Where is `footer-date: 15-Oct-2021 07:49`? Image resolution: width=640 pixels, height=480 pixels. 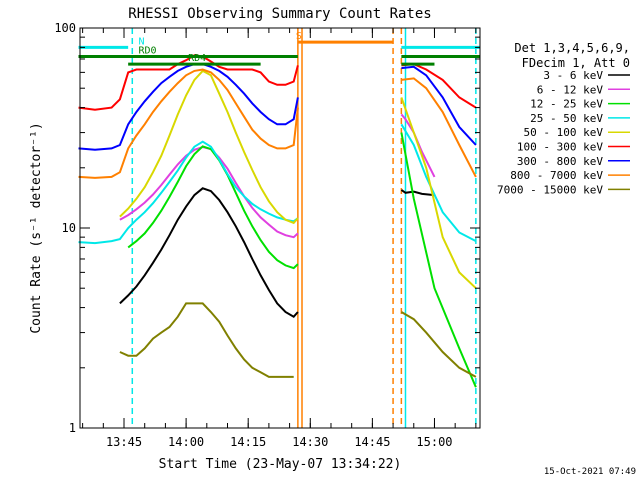 footer-date: 15-Oct-2021 07:49 is located at coordinates (590, 472).